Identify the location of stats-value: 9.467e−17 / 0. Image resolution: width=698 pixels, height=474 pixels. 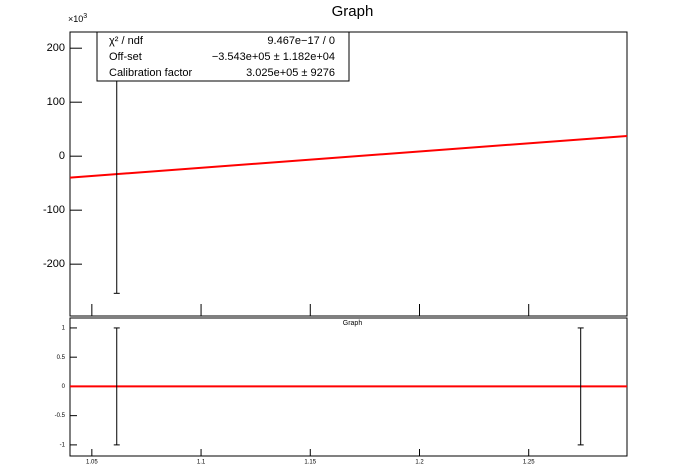
(301, 41).